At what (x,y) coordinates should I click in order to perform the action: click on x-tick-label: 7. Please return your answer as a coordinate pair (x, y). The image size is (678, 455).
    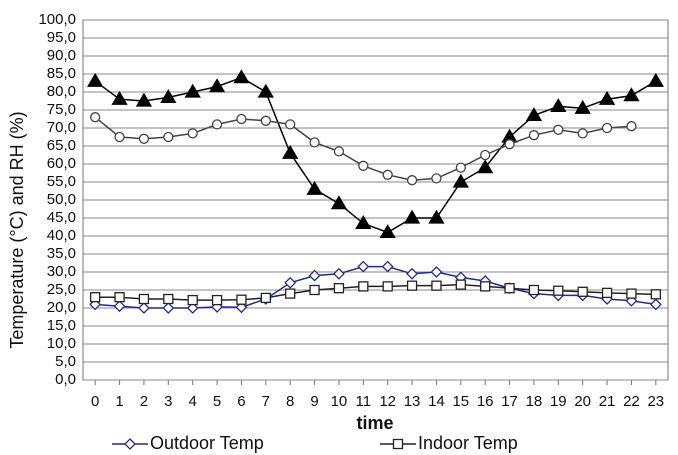
    Looking at the image, I should click on (266, 401).